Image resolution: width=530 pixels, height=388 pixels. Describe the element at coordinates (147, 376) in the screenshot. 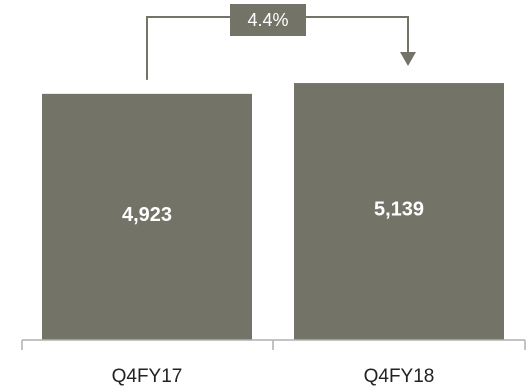

I see `x-tick-label: Q4FY17` at that location.